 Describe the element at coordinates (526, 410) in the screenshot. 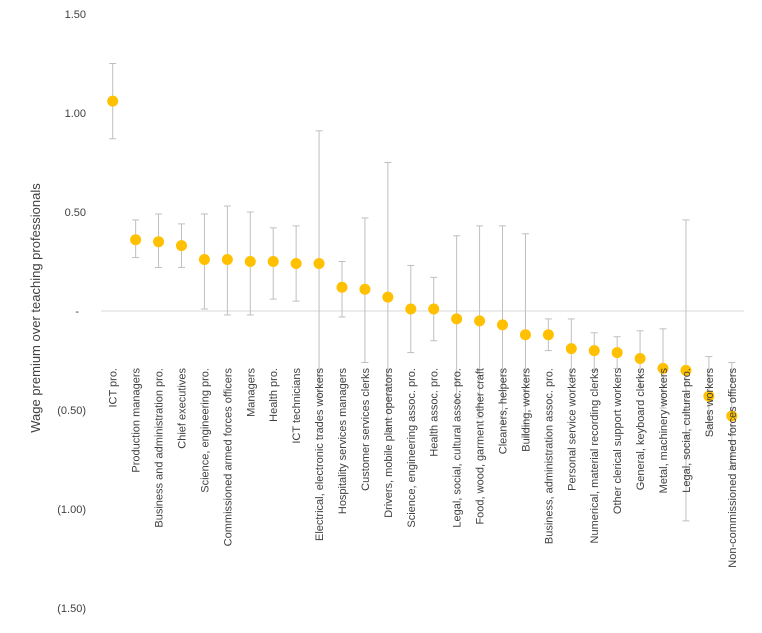

I see `category-label: Building, workers` at that location.